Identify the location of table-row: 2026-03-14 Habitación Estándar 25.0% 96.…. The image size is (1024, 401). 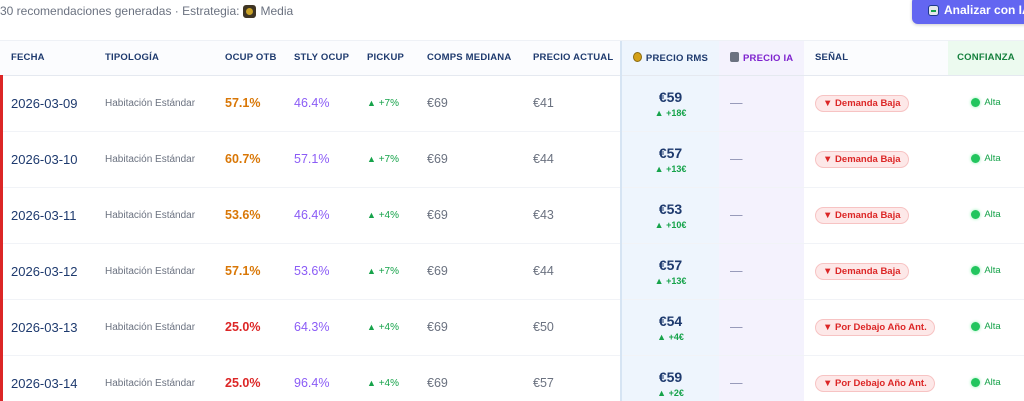
(512, 378).